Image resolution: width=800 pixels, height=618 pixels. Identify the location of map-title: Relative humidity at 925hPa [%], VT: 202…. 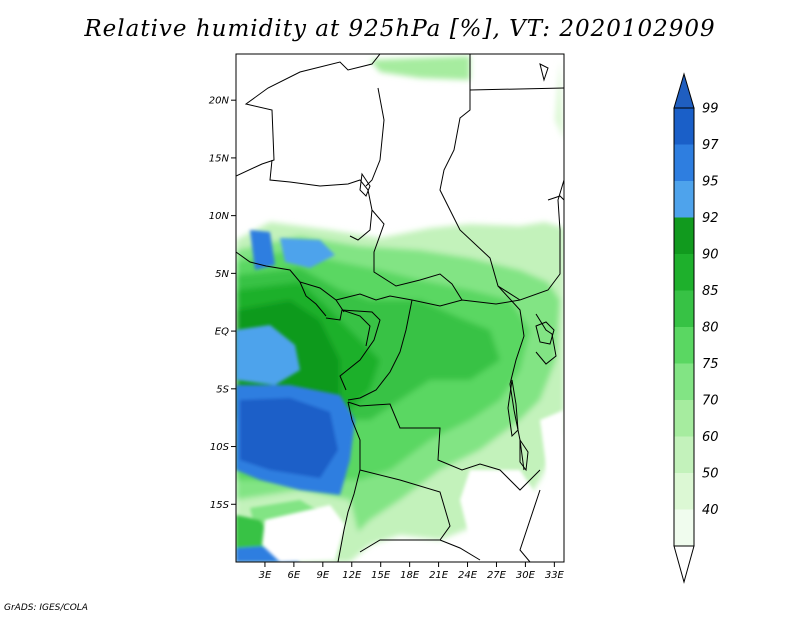
(400, 29).